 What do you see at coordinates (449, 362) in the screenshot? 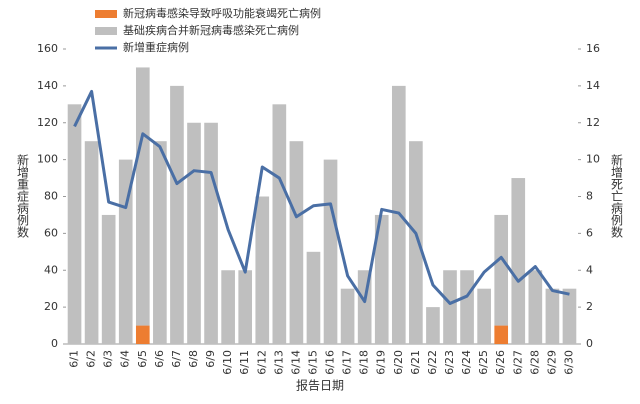
I see `x-tick-label: 6/23` at bounding box center [449, 362].